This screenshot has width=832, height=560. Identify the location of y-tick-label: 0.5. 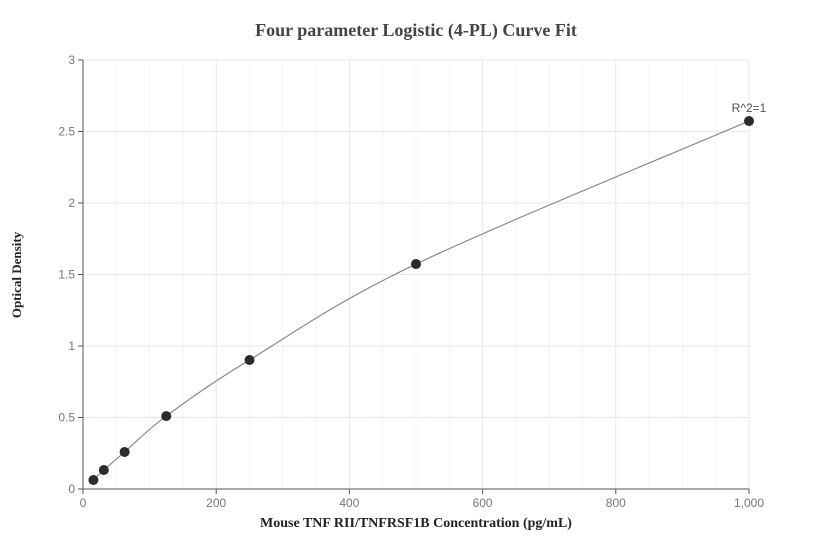
(66, 418).